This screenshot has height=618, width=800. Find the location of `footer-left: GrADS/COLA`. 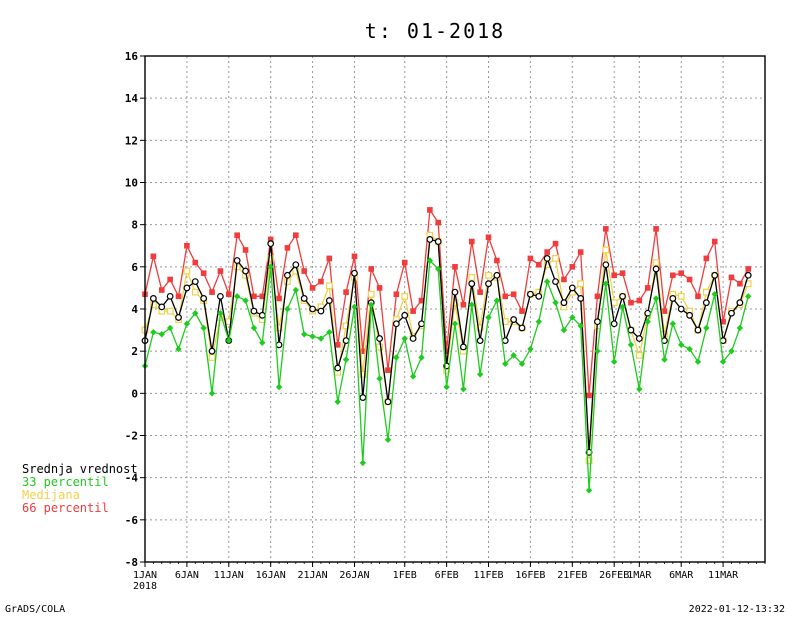

footer-left: GrADS/COLA is located at coordinates (35, 609).